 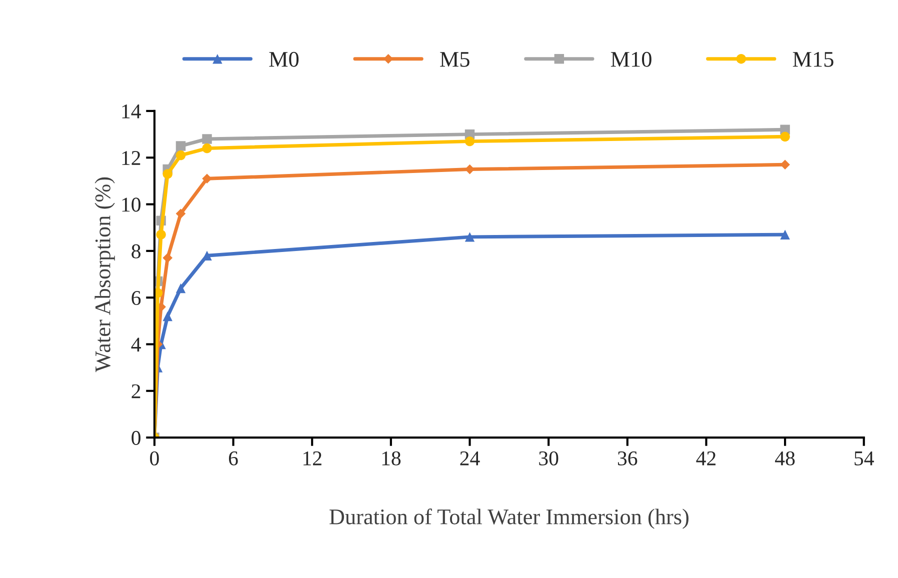 What do you see at coordinates (233, 458) in the screenshot?
I see `x-tick-label: 6` at bounding box center [233, 458].